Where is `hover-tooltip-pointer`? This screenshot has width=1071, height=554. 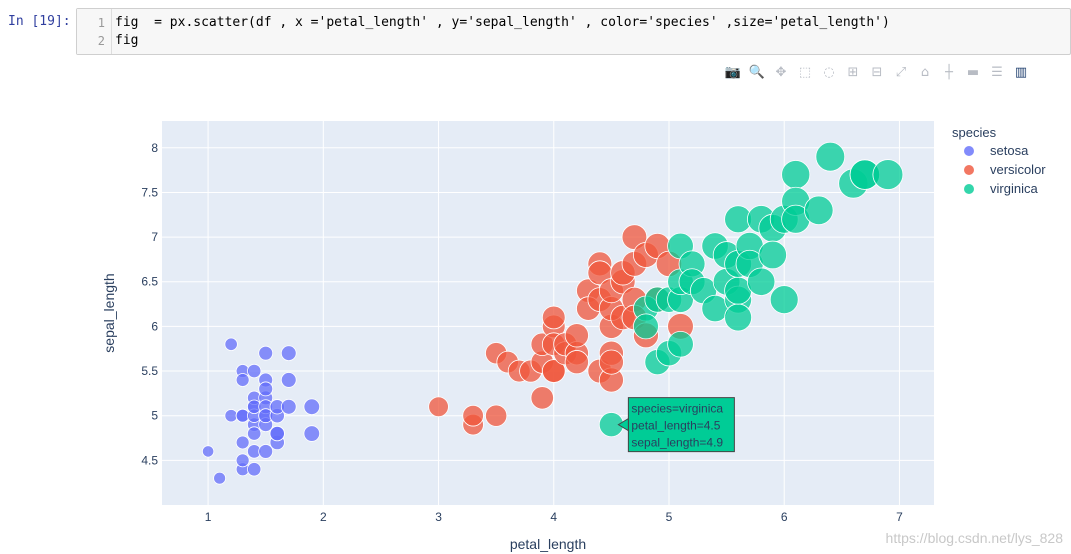
hover-tooltip-pointer is located at coordinates (623, 424).